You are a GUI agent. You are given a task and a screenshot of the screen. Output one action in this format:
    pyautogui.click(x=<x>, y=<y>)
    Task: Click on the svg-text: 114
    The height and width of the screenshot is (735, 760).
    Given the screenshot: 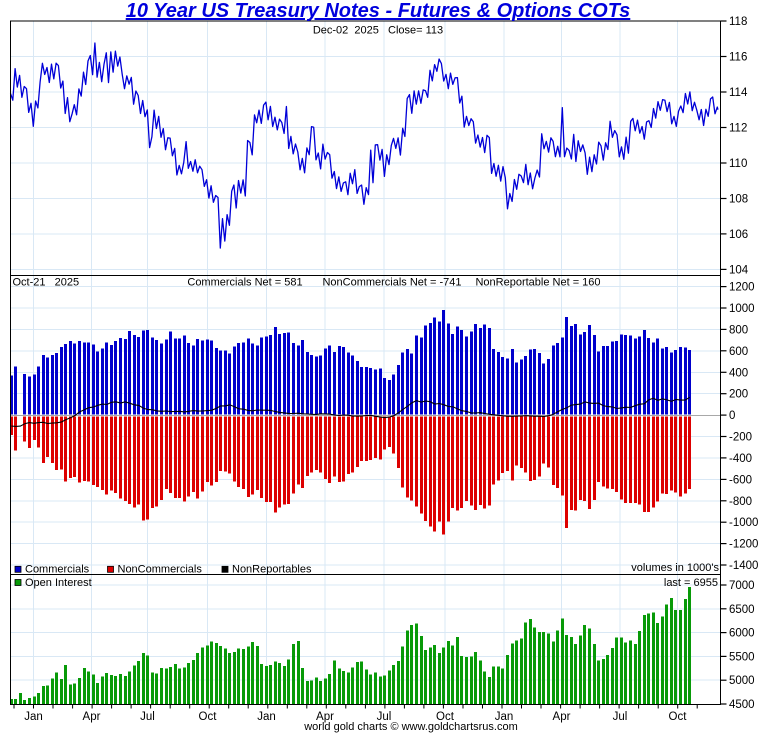 What is the action you would take?
    pyautogui.click(x=738, y=93)
    